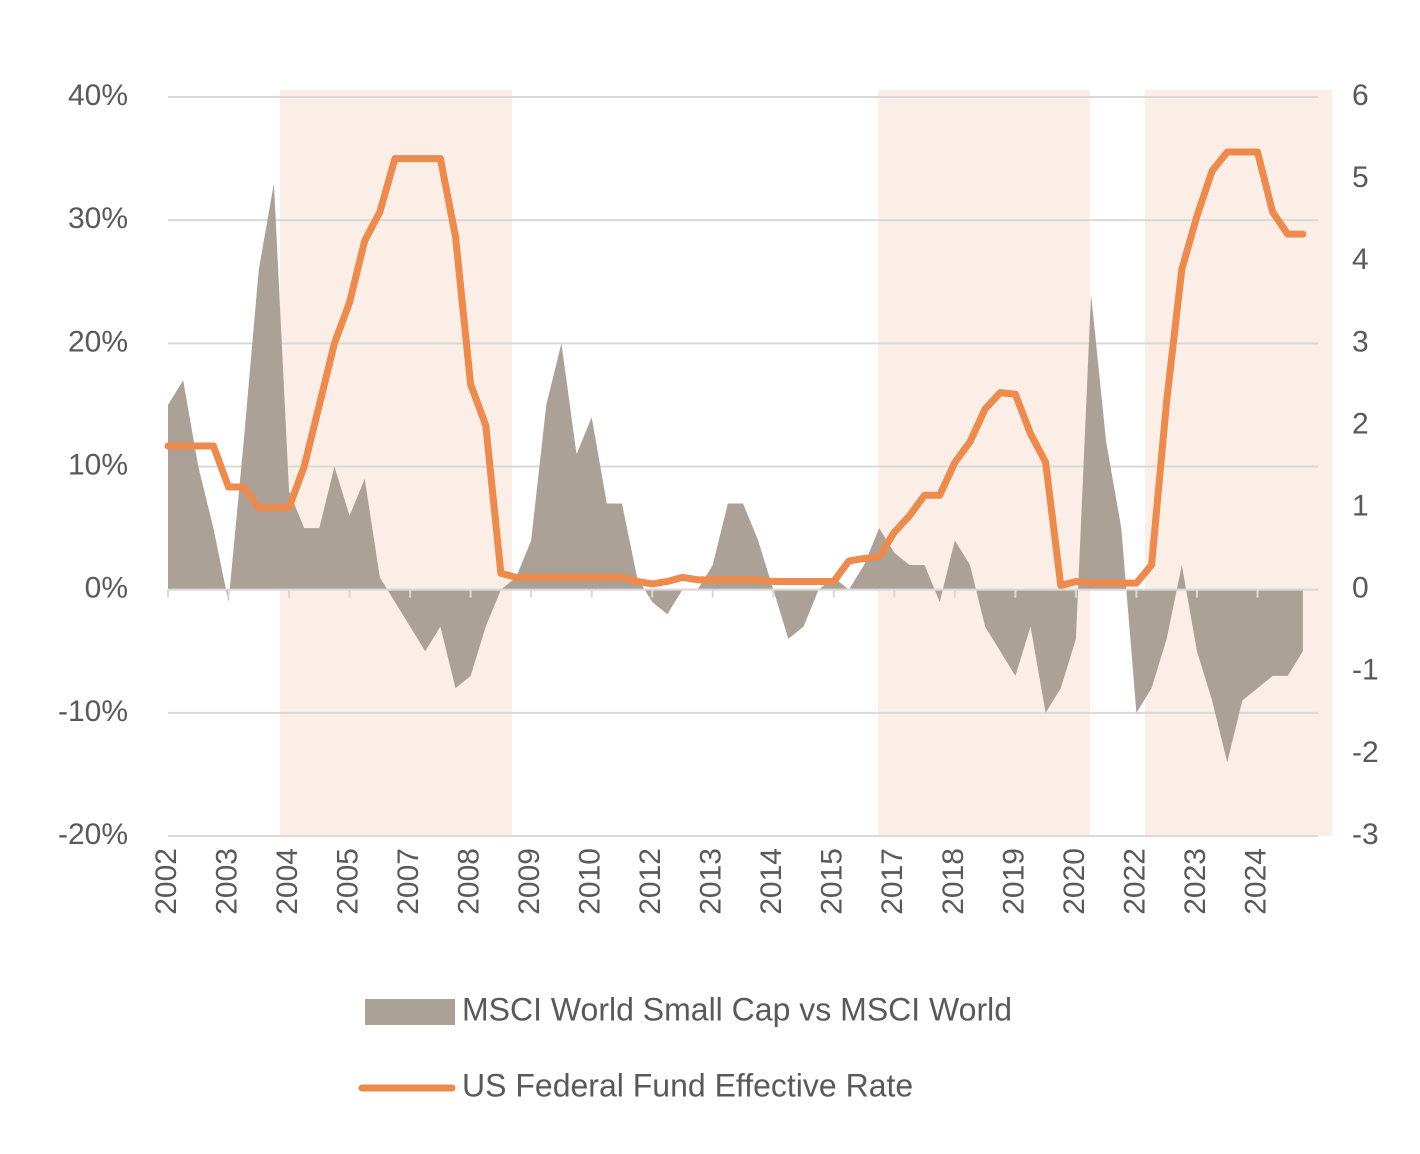  I want to click on y2-tick-label: 1, so click(1360, 505).